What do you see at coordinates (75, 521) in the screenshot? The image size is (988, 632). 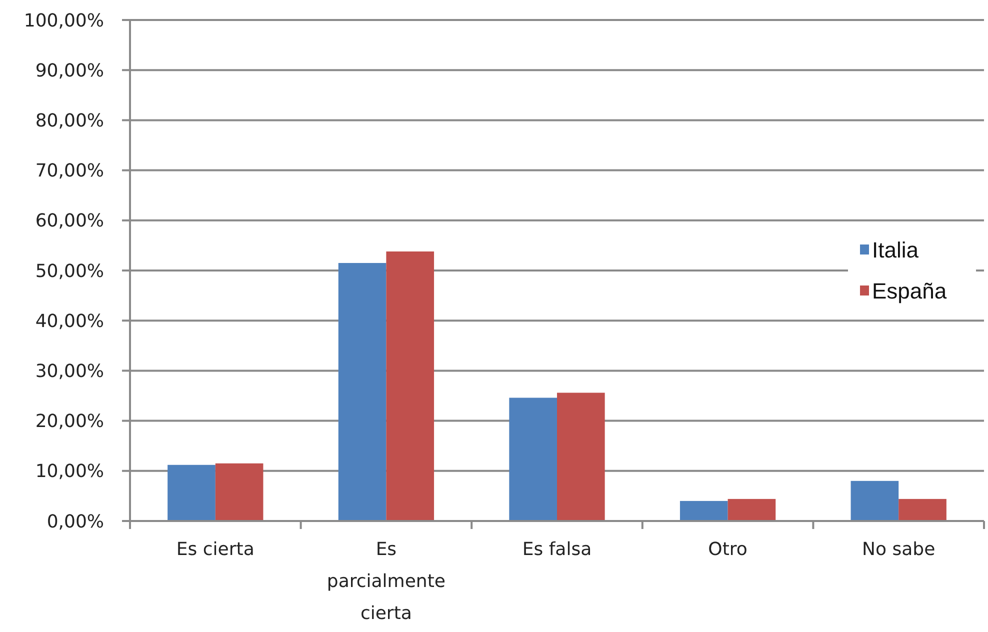 I see `y-tick-label: 0,00%` at bounding box center [75, 521].